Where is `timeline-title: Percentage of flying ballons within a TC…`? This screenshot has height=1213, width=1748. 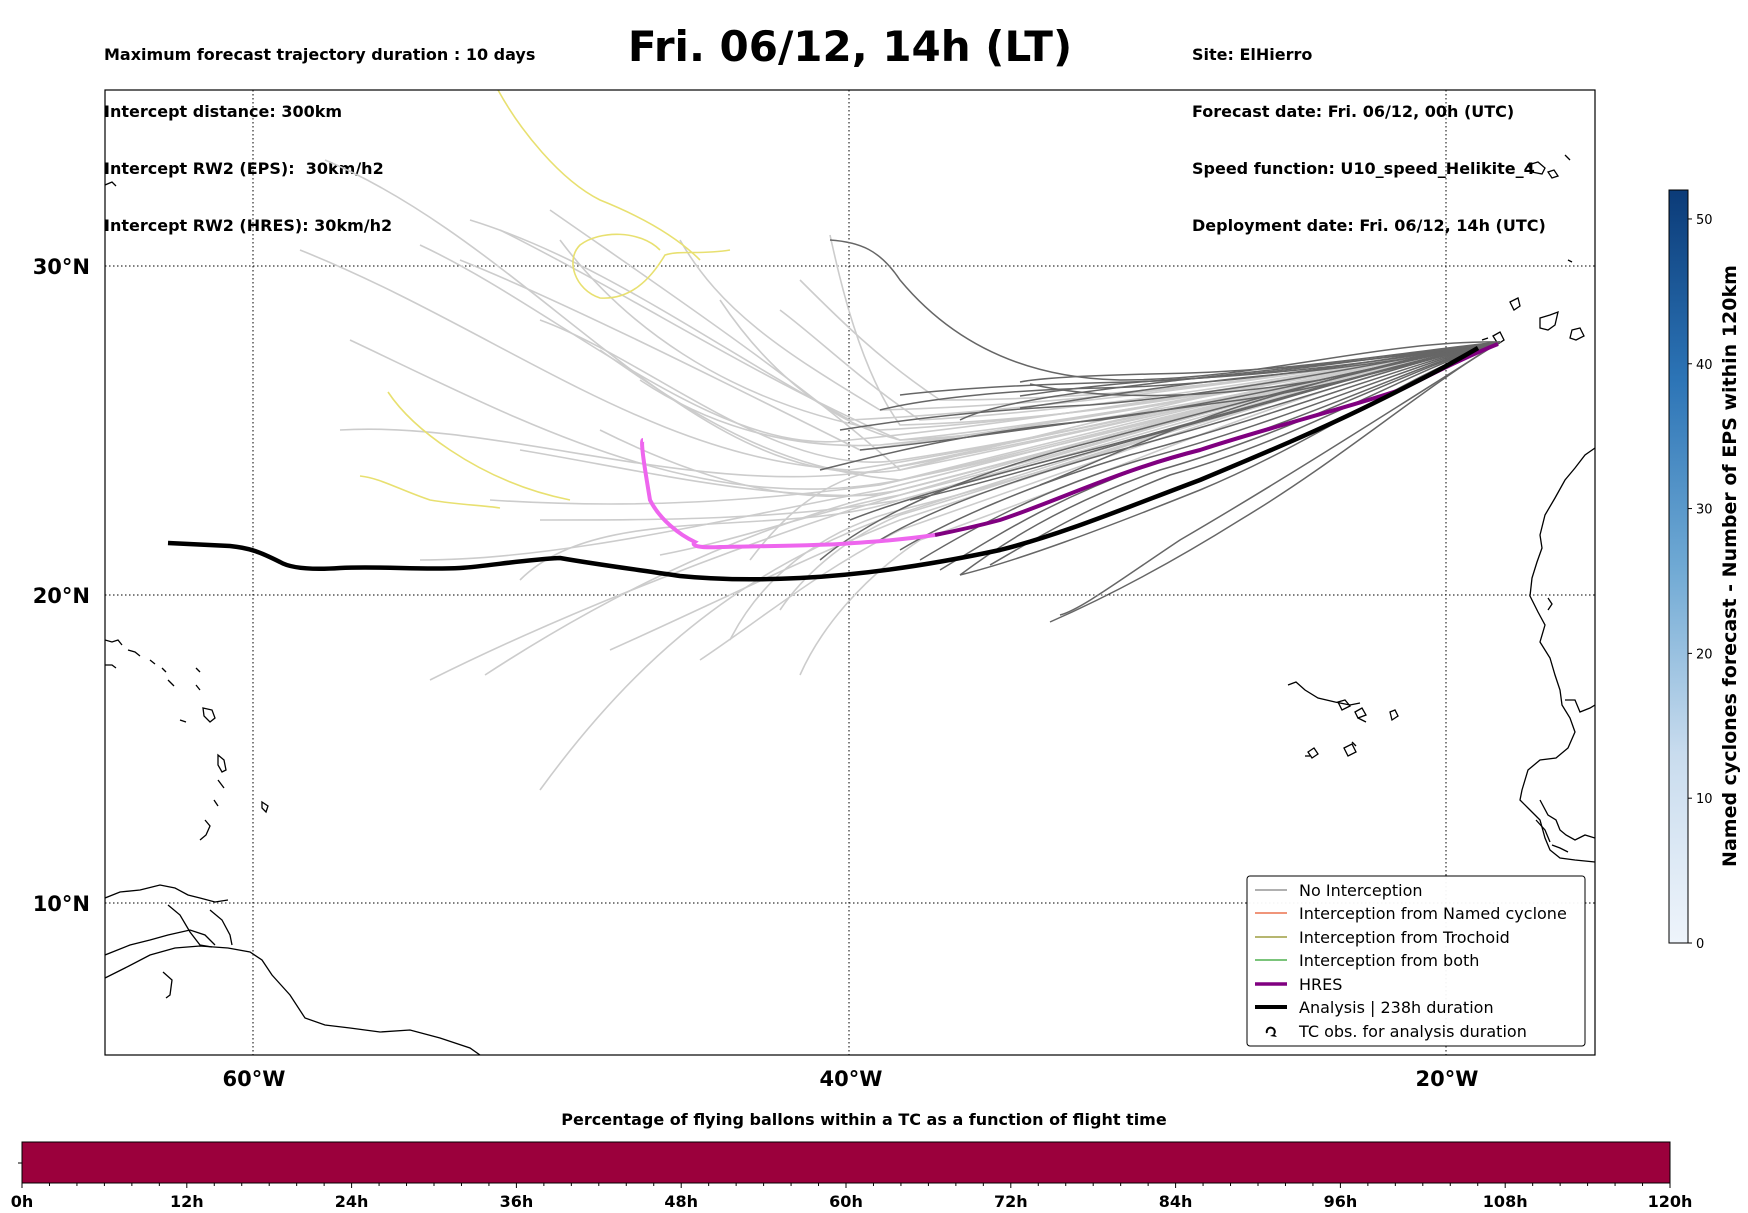
timeline-title: Percentage of flying ballons within a TC… is located at coordinates (864, 1119).